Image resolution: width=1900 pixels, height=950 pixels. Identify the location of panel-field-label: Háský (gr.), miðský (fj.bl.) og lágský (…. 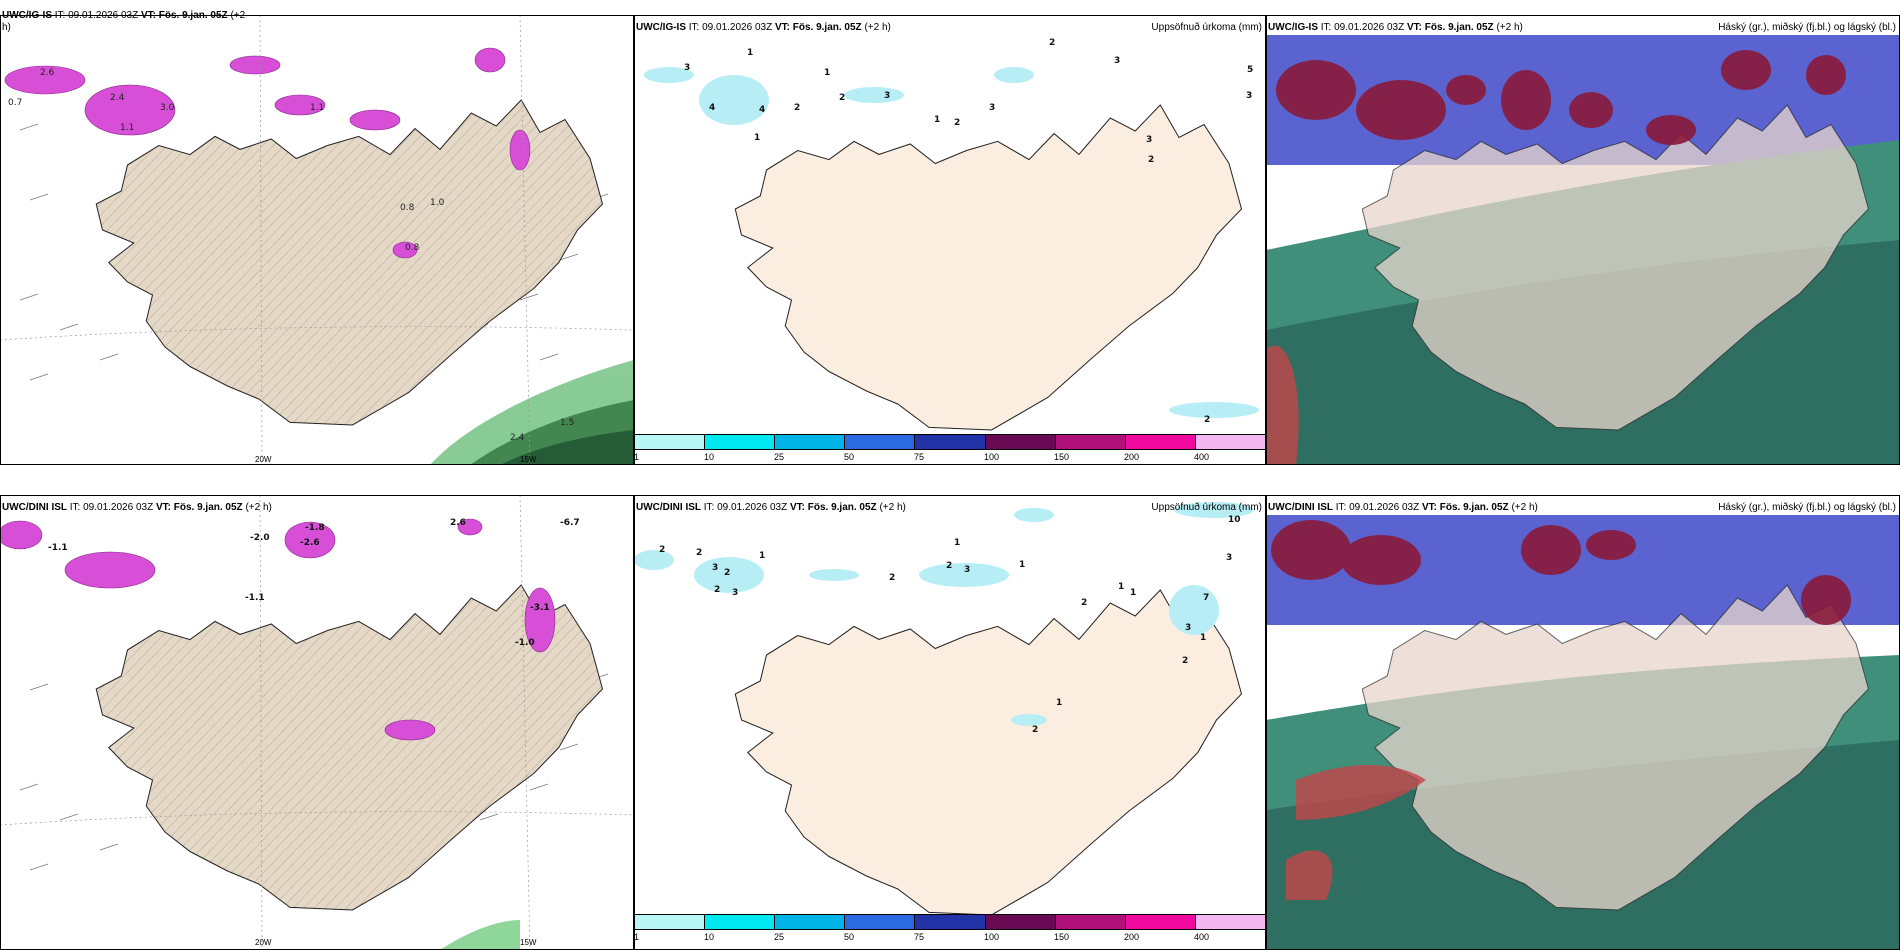
(1807, 27).